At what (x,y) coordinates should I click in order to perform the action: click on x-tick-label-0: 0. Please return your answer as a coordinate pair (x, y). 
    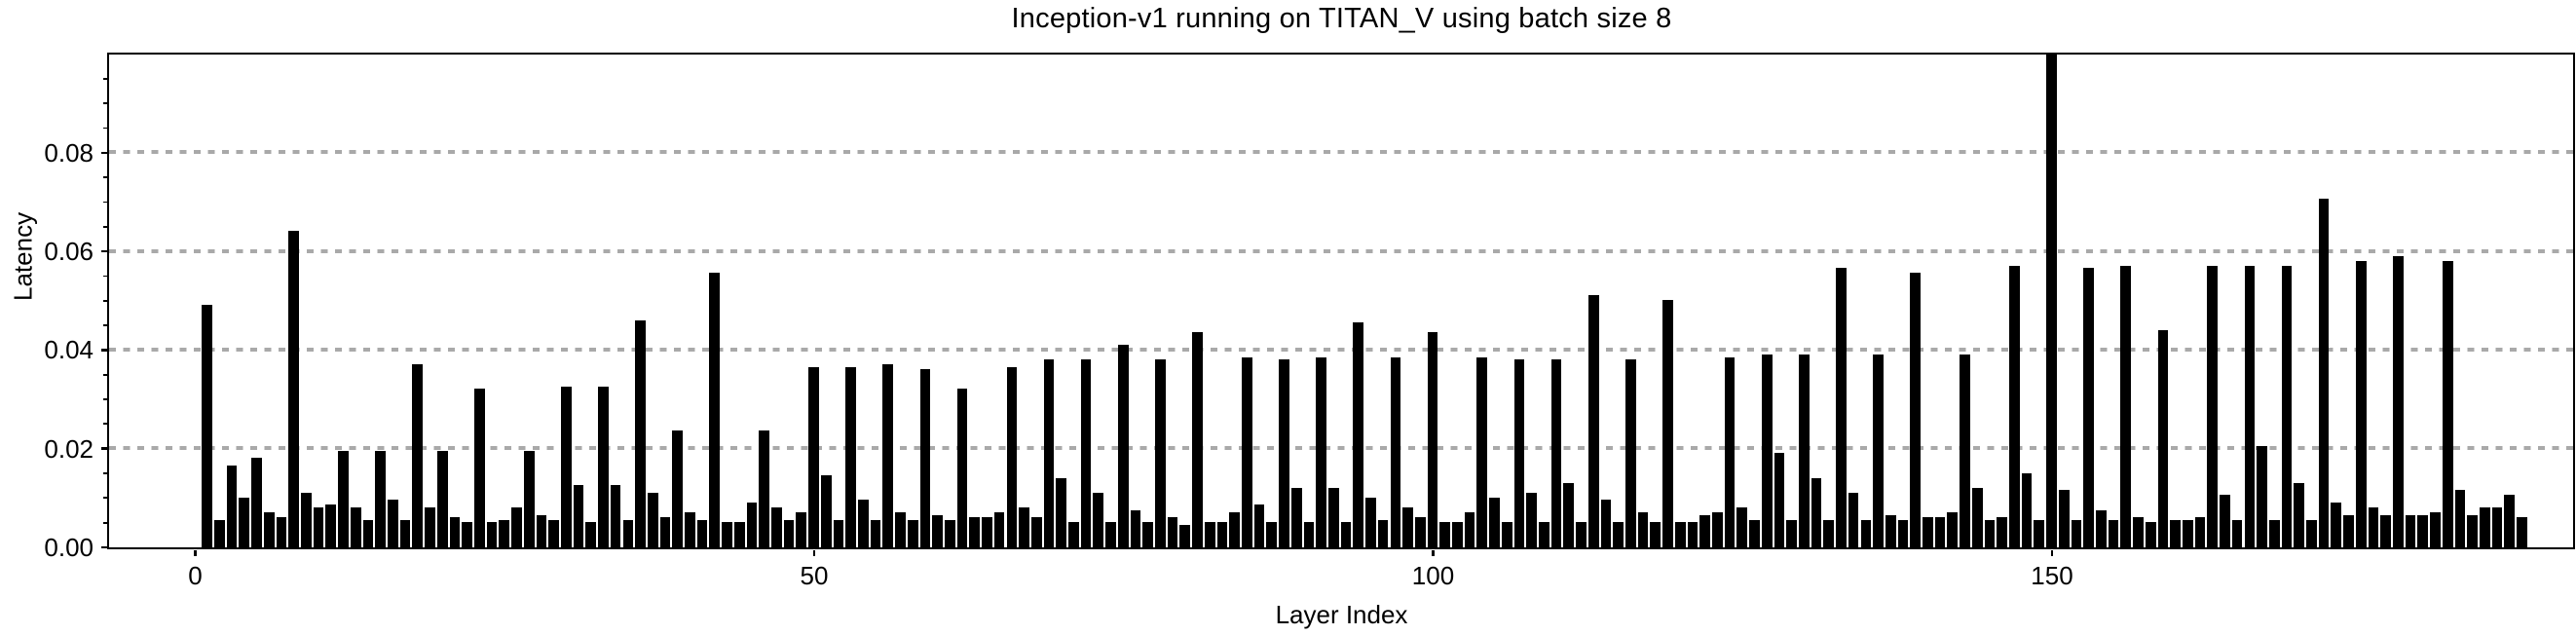
    Looking at the image, I should click on (195, 576).